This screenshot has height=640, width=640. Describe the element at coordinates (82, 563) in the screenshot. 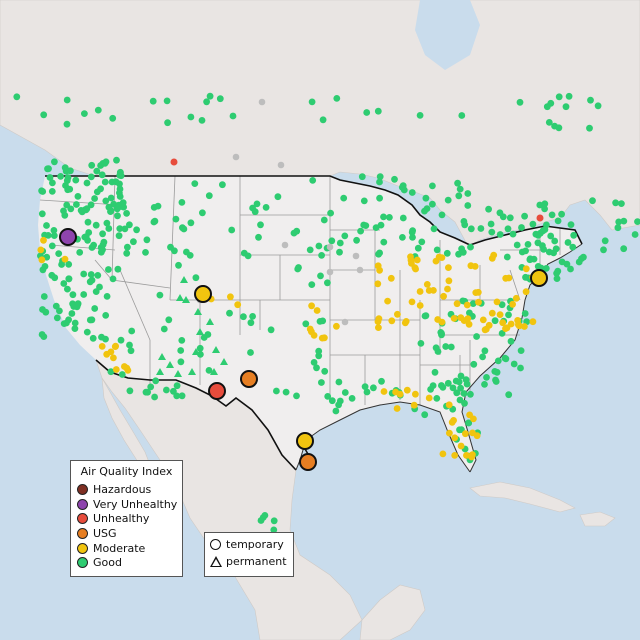

I see `good-swatch-icon` at that location.